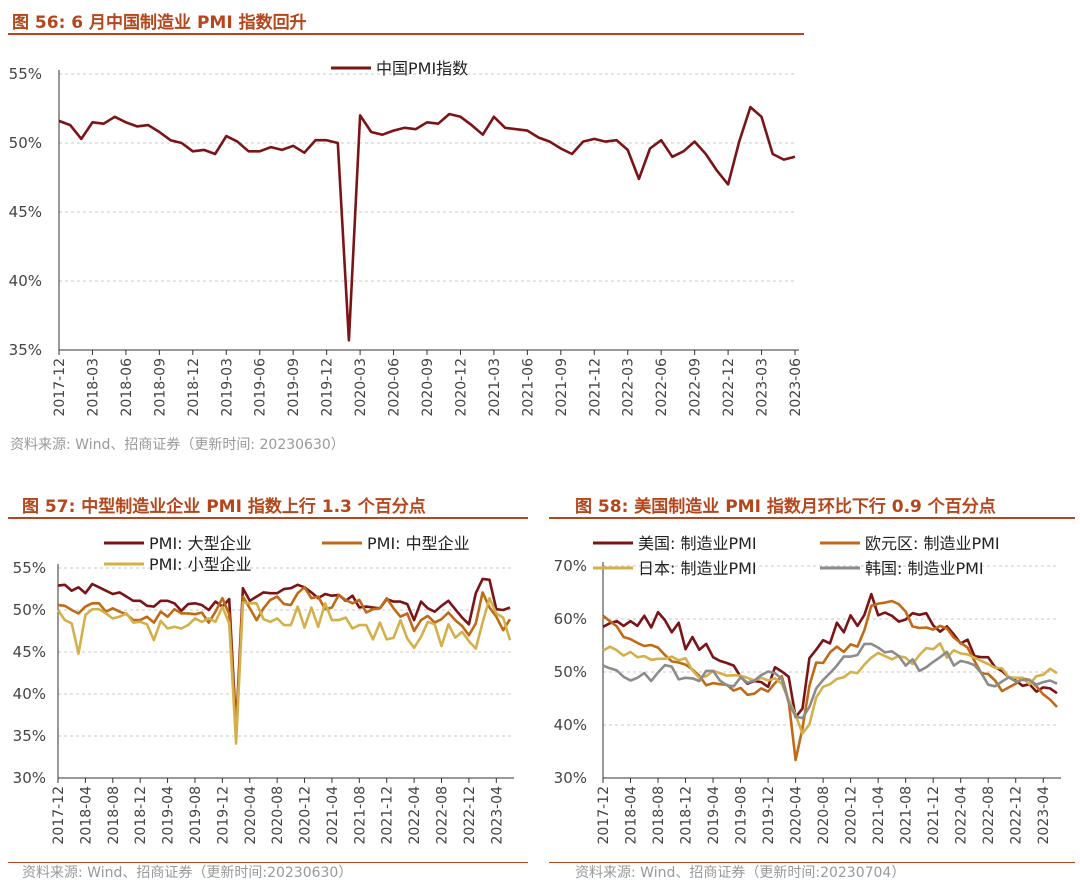  I want to click on fig56-x-tick-label: 2019-12, so click(328, 387).